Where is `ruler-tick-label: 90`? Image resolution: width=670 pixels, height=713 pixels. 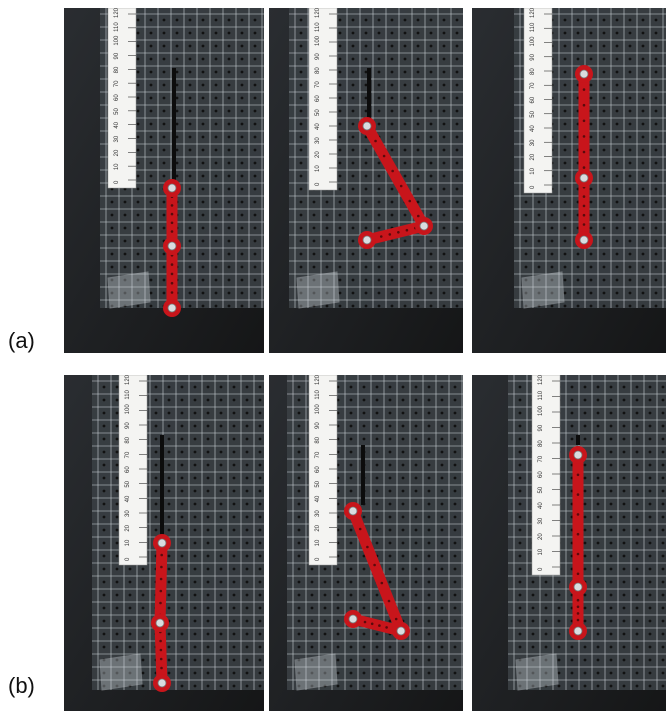
ruler-tick-label: 90 is located at coordinates (533, 56).